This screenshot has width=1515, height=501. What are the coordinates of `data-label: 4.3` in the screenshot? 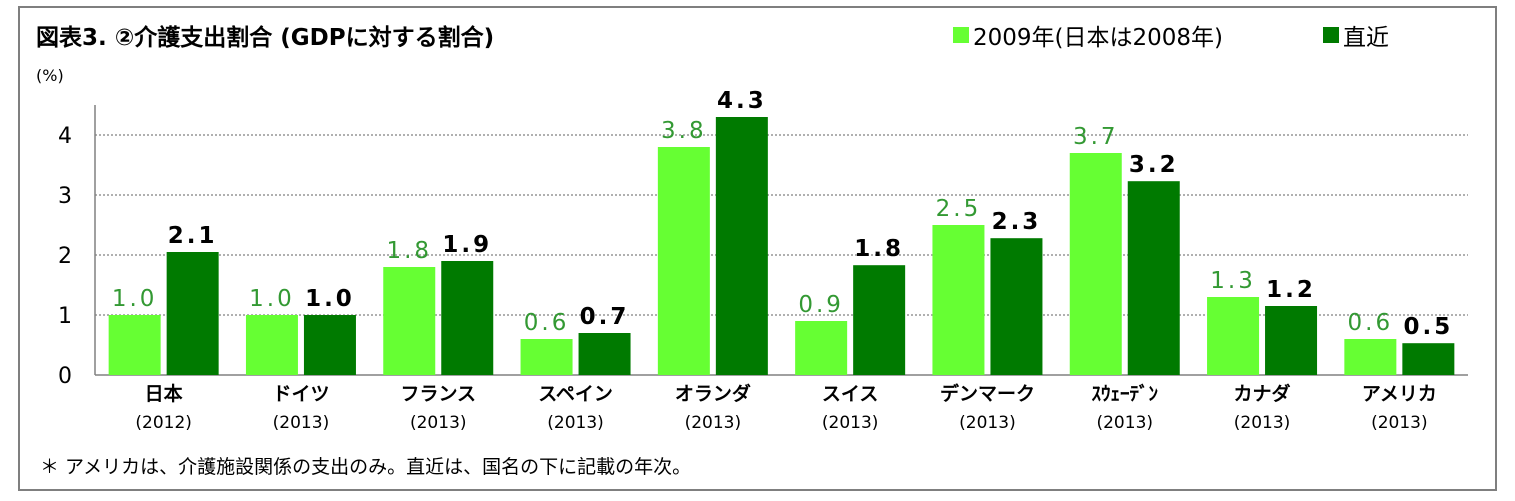 It's located at (742, 101).